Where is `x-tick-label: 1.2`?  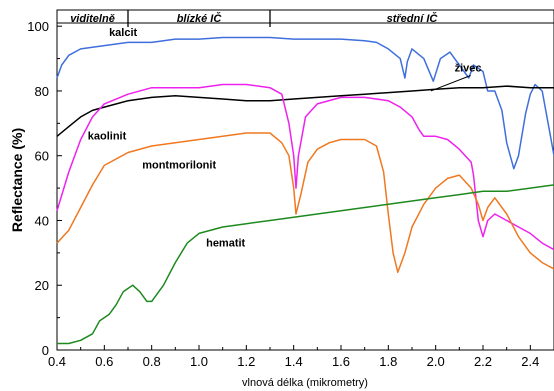 x-tick-label: 1.2 is located at coordinates (246, 361).